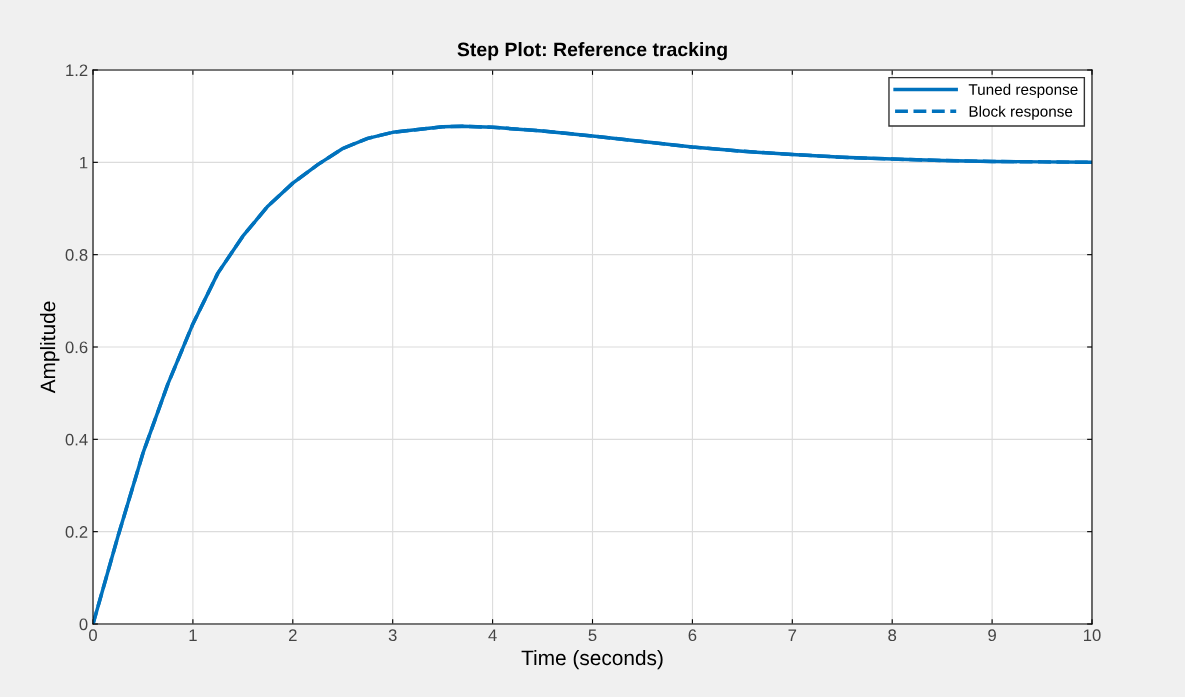 This screenshot has height=697, width=1185. What do you see at coordinates (84, 162) in the screenshot?
I see `y-tick-label: 1` at bounding box center [84, 162].